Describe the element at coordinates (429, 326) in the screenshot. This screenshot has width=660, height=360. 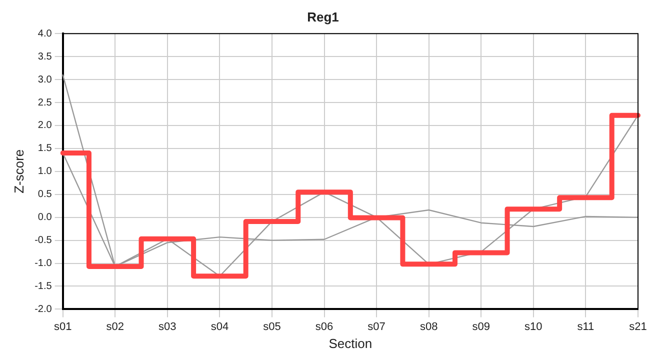
I see `x-tick-label: s08` at that location.